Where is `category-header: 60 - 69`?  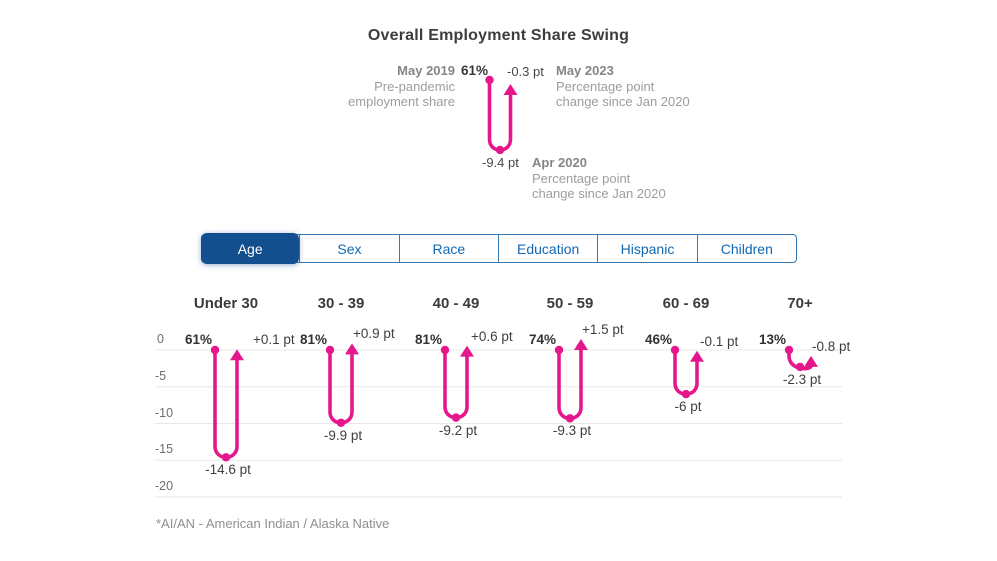
category-header: 60 - 69 is located at coordinates (686, 303).